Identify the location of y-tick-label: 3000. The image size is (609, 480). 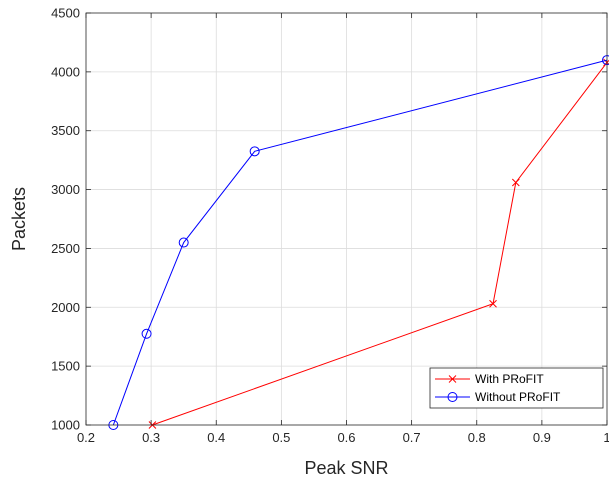
(65, 189).